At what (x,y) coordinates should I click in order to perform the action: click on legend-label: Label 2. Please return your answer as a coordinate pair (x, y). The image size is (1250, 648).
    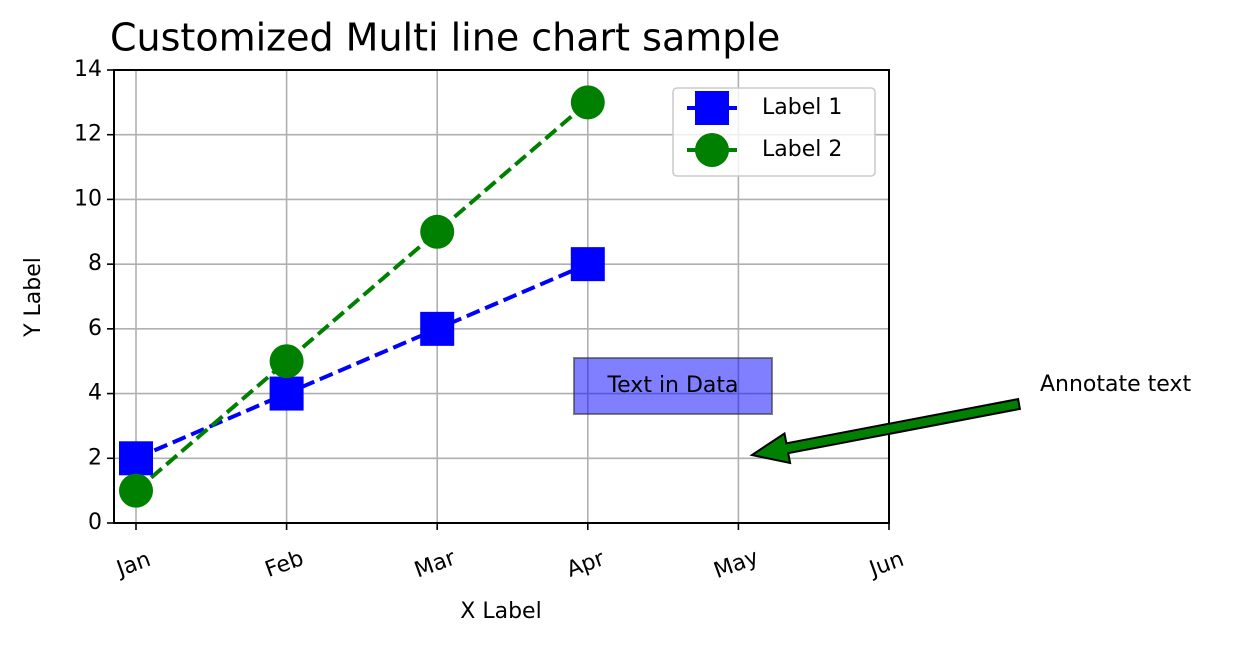
    Looking at the image, I should click on (802, 149).